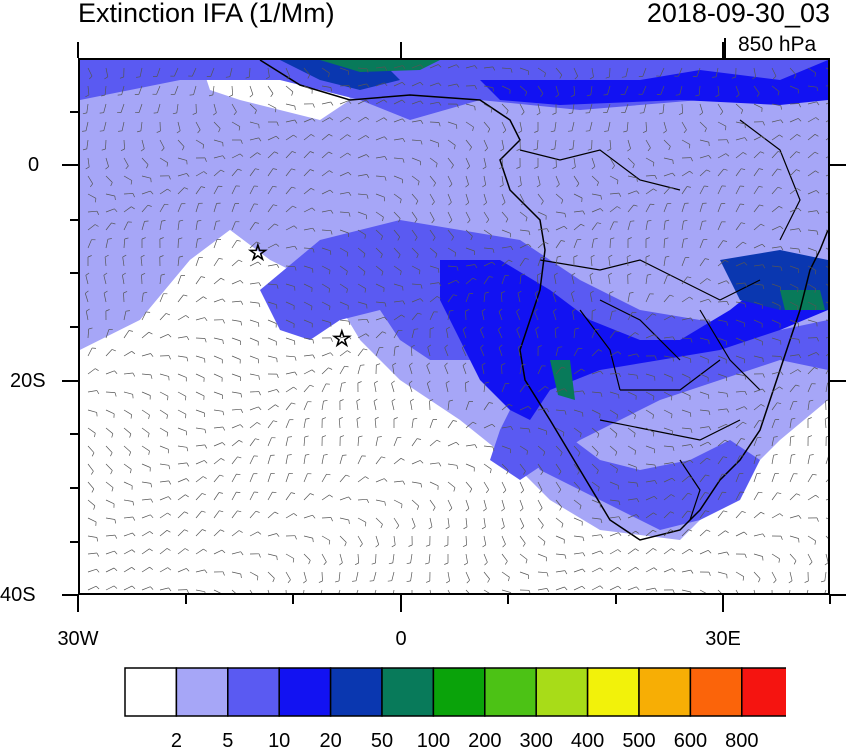 The height and width of the screenshot is (753, 850). What do you see at coordinates (401, 639) in the screenshot?
I see `lon-label-0: 0` at bounding box center [401, 639].